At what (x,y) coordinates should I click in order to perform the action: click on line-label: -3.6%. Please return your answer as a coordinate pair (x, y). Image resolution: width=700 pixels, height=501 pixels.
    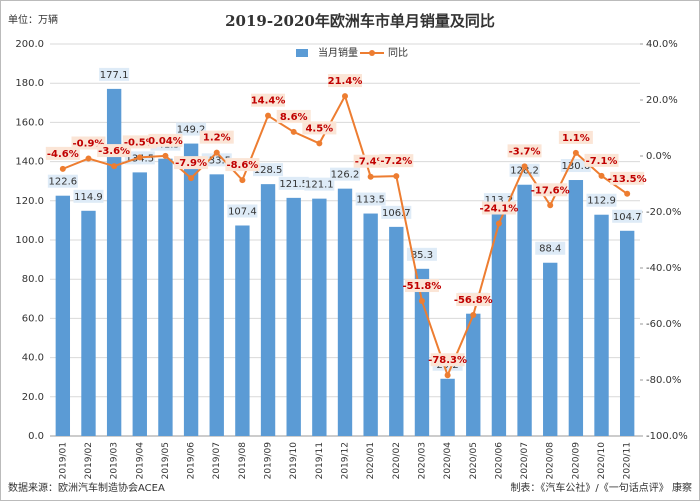
    Looking at the image, I should click on (114, 151).